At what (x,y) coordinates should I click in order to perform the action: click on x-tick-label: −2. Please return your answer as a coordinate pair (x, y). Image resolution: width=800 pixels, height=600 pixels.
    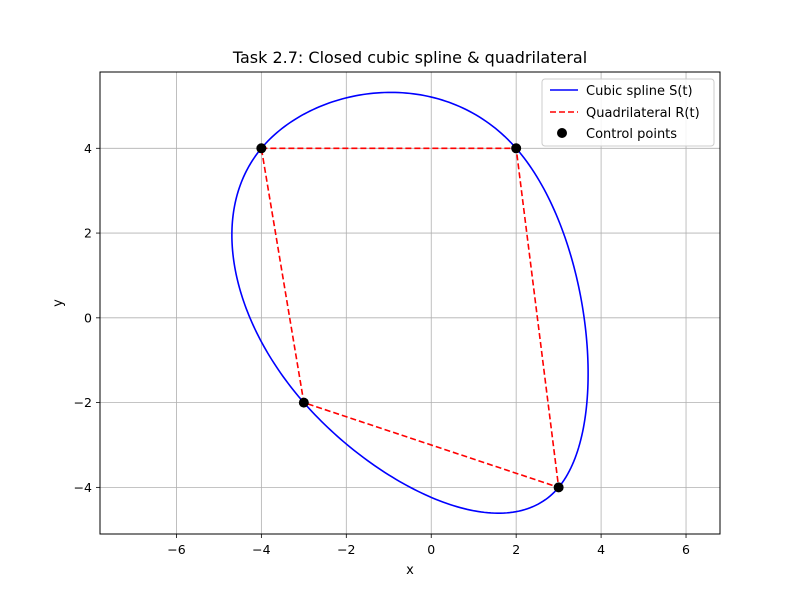
    Looking at the image, I should click on (346, 549).